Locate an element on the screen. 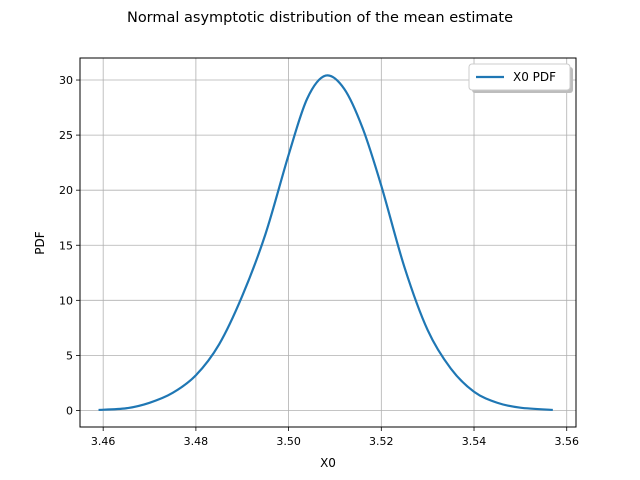  y-tick-label: 10 is located at coordinates (66, 300).